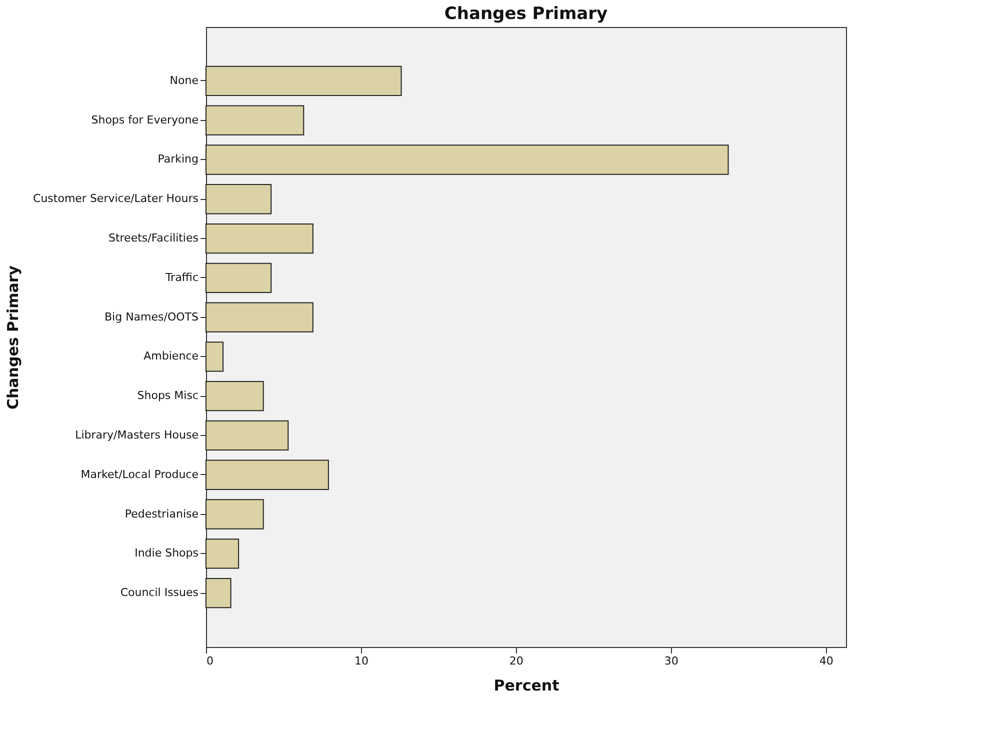 Image resolution: width=988 pixels, height=747 pixels. Describe the element at coordinates (527, 685) in the screenshot. I see `x-axis-title: Percent` at that location.